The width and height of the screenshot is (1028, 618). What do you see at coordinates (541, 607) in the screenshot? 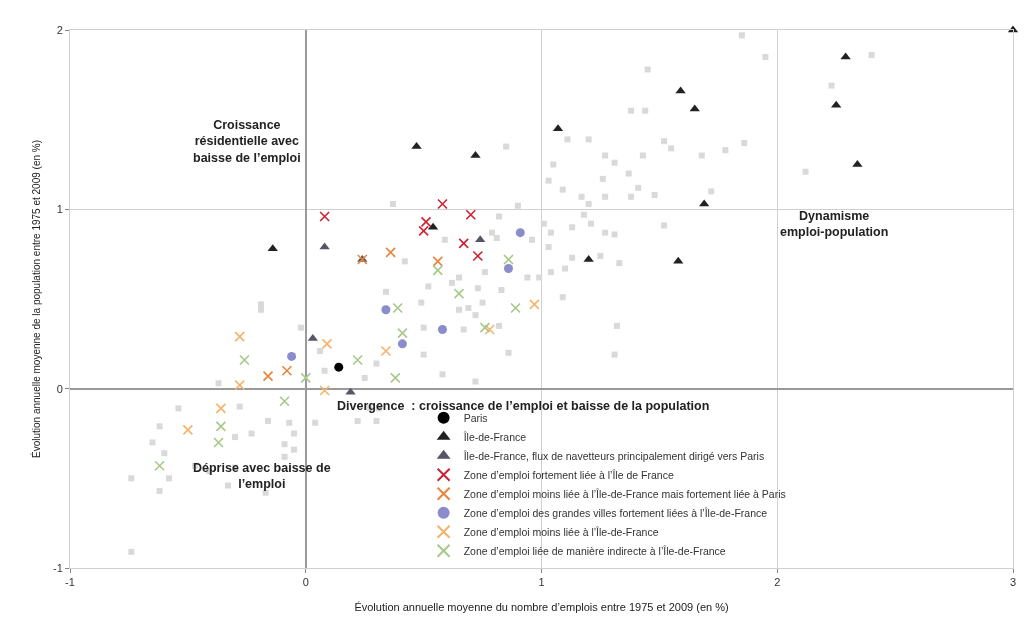
I see `x-axis-title: Évolution annuelle moyenne du nombre d’emplois entre 1975 et 2009 (en %)` at bounding box center [541, 607].